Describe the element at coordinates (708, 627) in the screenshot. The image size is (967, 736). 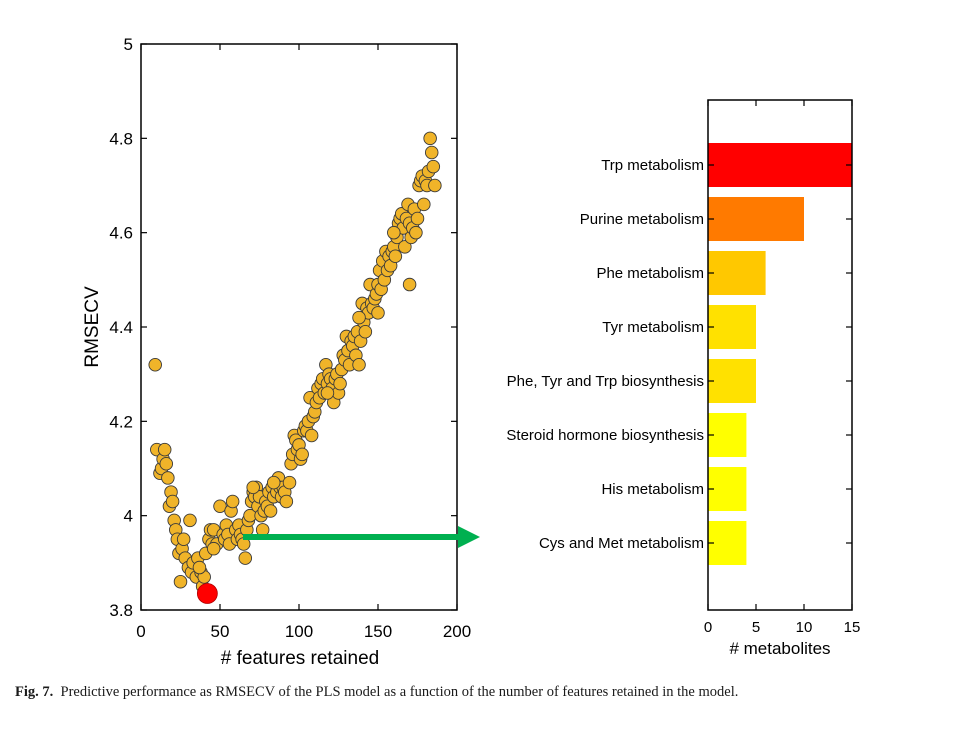
I see `bar-x-tick-label: 0` at that location.